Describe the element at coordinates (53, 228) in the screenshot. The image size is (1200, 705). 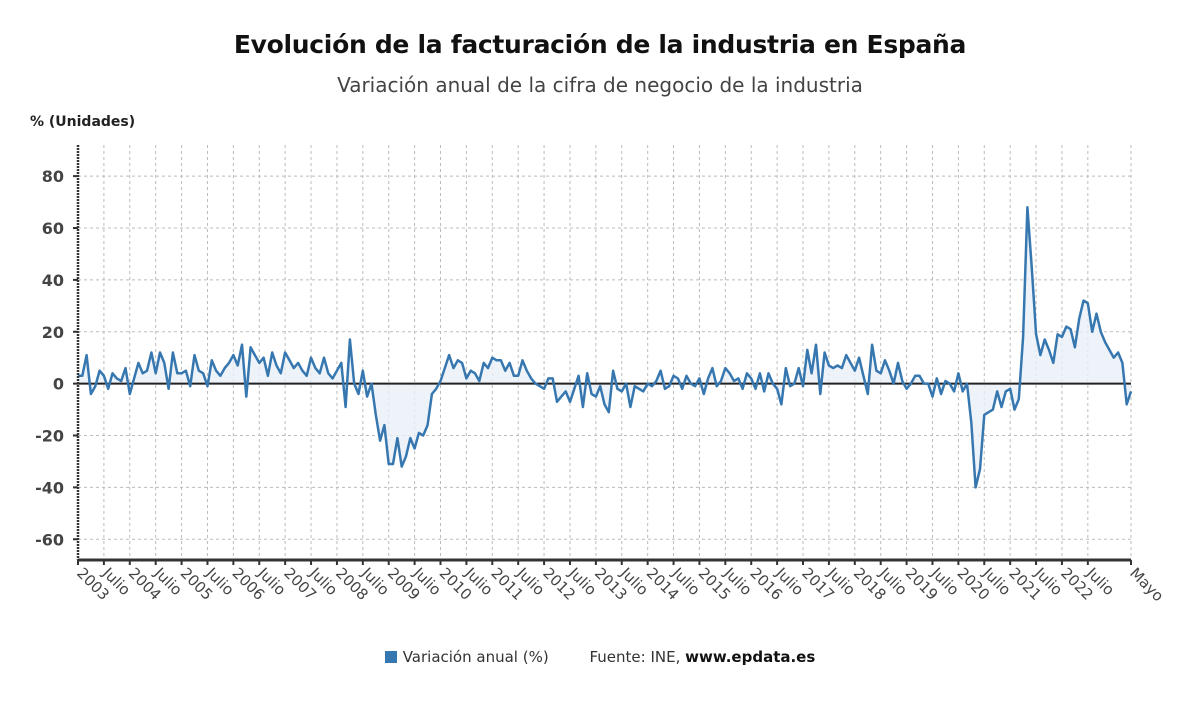
I see `y-tick-label: 60` at that location.